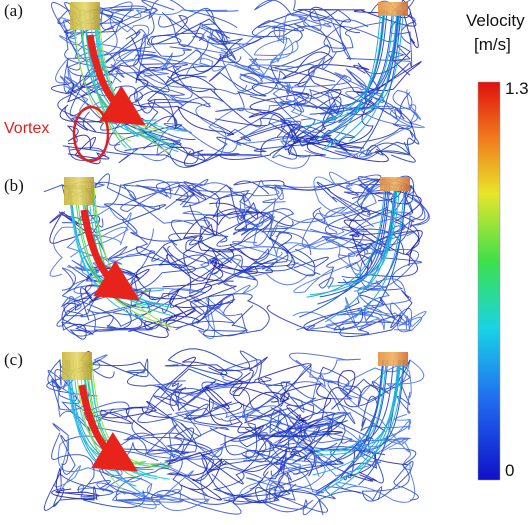  I want to click on colorbar, so click(489, 281).